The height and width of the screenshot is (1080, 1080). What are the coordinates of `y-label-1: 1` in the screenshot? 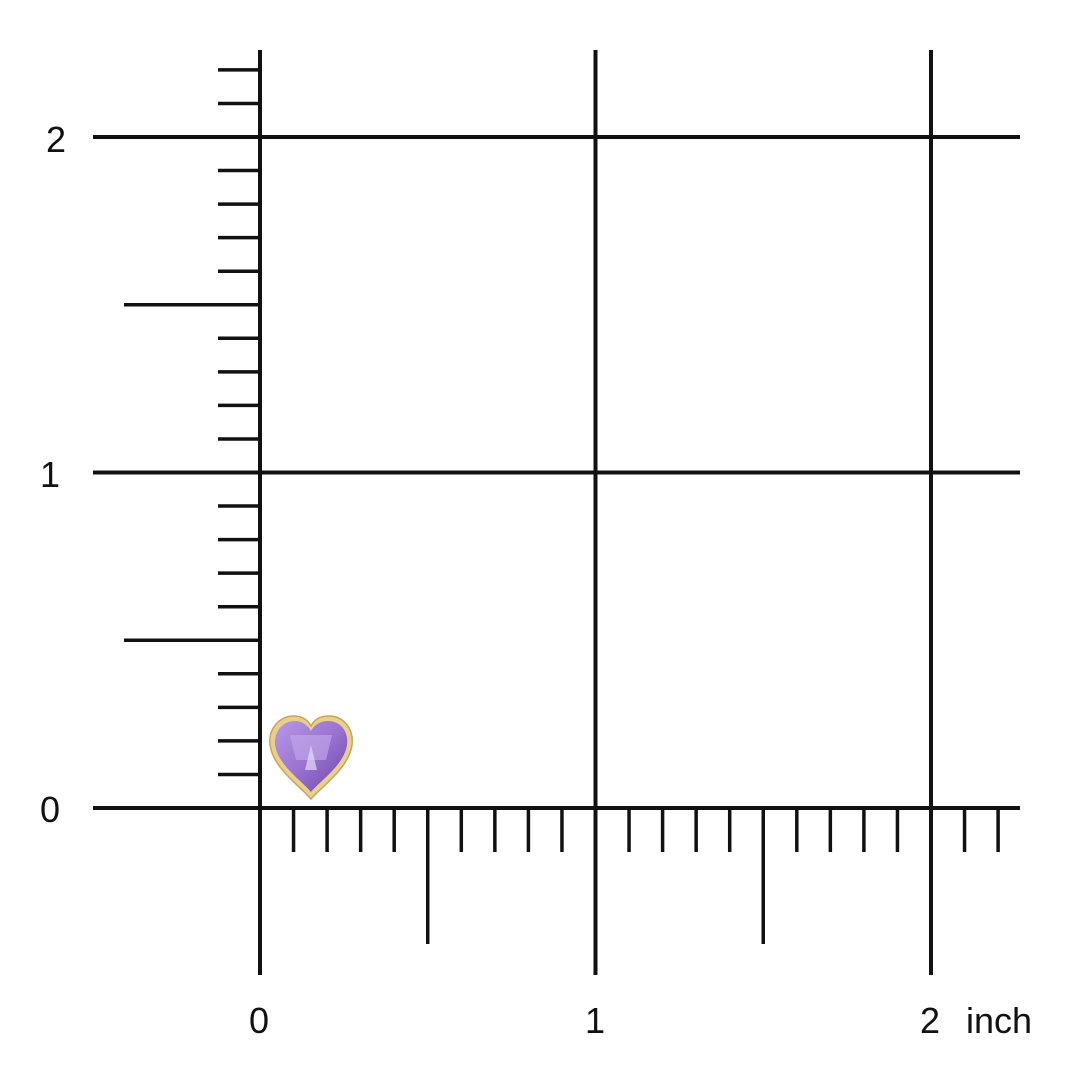 It's located at (50, 474).